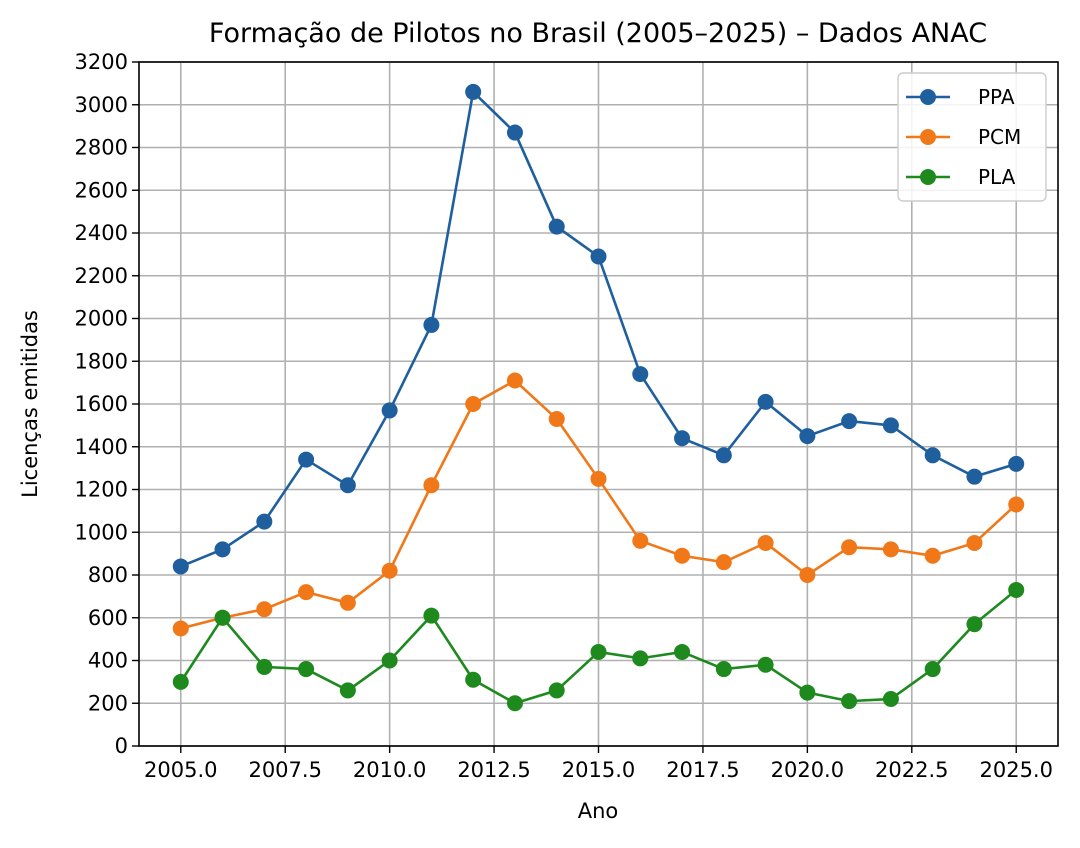 Image resolution: width=1080 pixels, height=848 pixels. I want to click on y-tick-label: 200, so click(108, 703).